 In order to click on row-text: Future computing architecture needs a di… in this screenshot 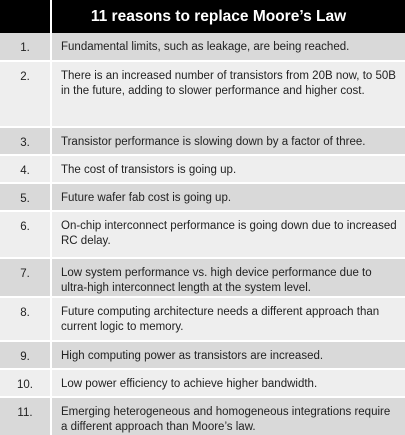, I will do `click(220, 319)`.